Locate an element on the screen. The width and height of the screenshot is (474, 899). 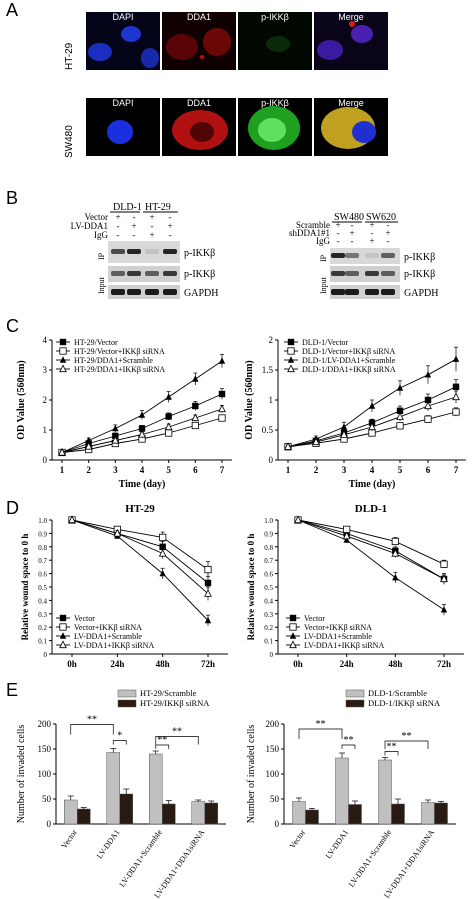
x-tick-label: 6 is located at coordinates (428, 470).